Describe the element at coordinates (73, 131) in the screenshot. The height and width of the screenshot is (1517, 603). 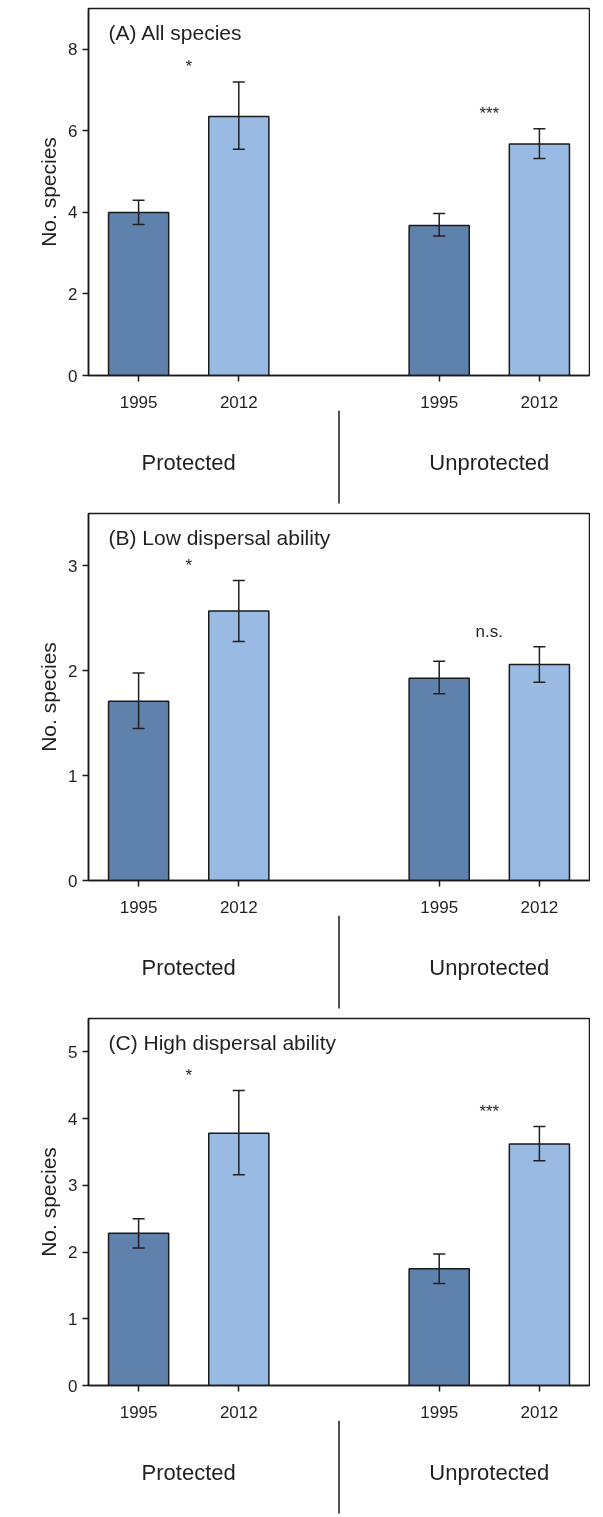
I see `y-tick-label: 6` at that location.